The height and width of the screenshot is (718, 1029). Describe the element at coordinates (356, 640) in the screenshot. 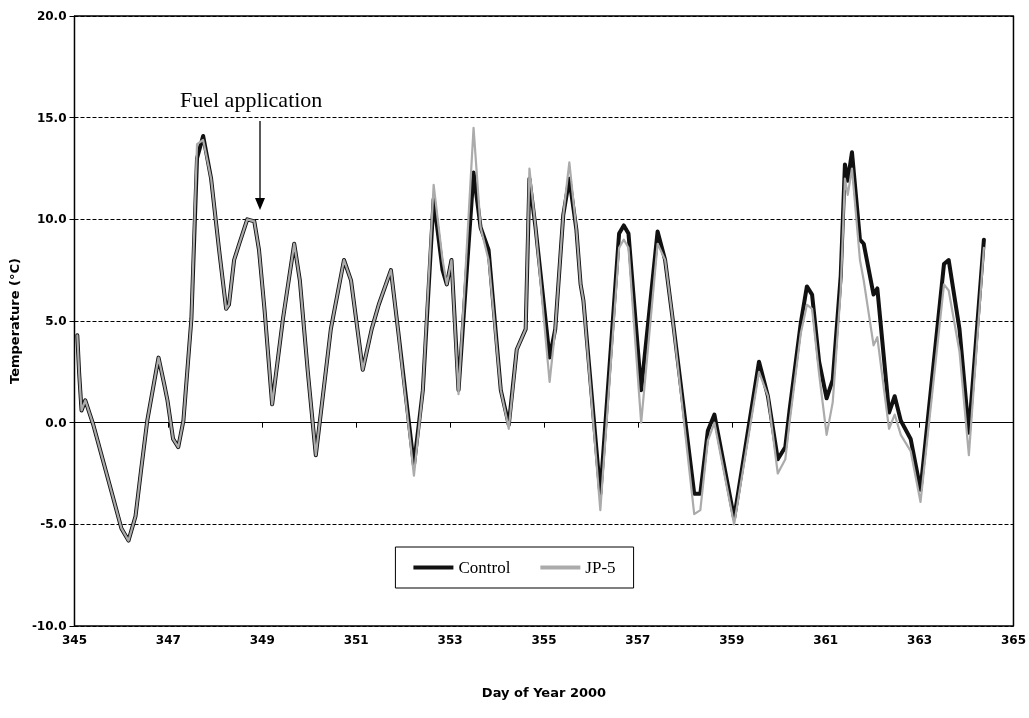

I see `x-tick-label: 351` at that location.